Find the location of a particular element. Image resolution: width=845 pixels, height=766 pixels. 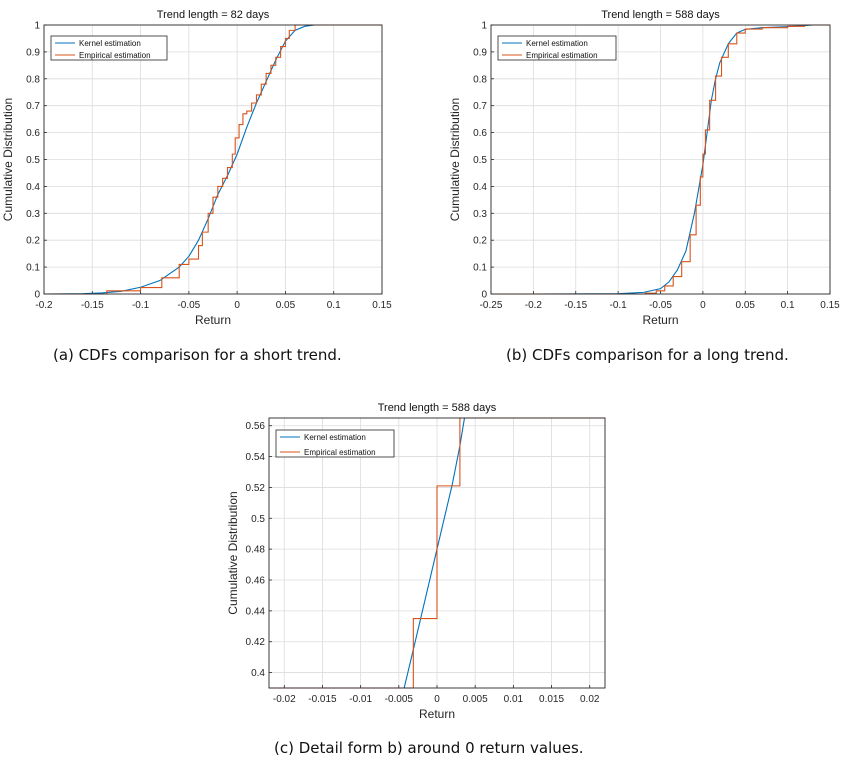

y-tick-label: 0.56 is located at coordinates (256, 426).